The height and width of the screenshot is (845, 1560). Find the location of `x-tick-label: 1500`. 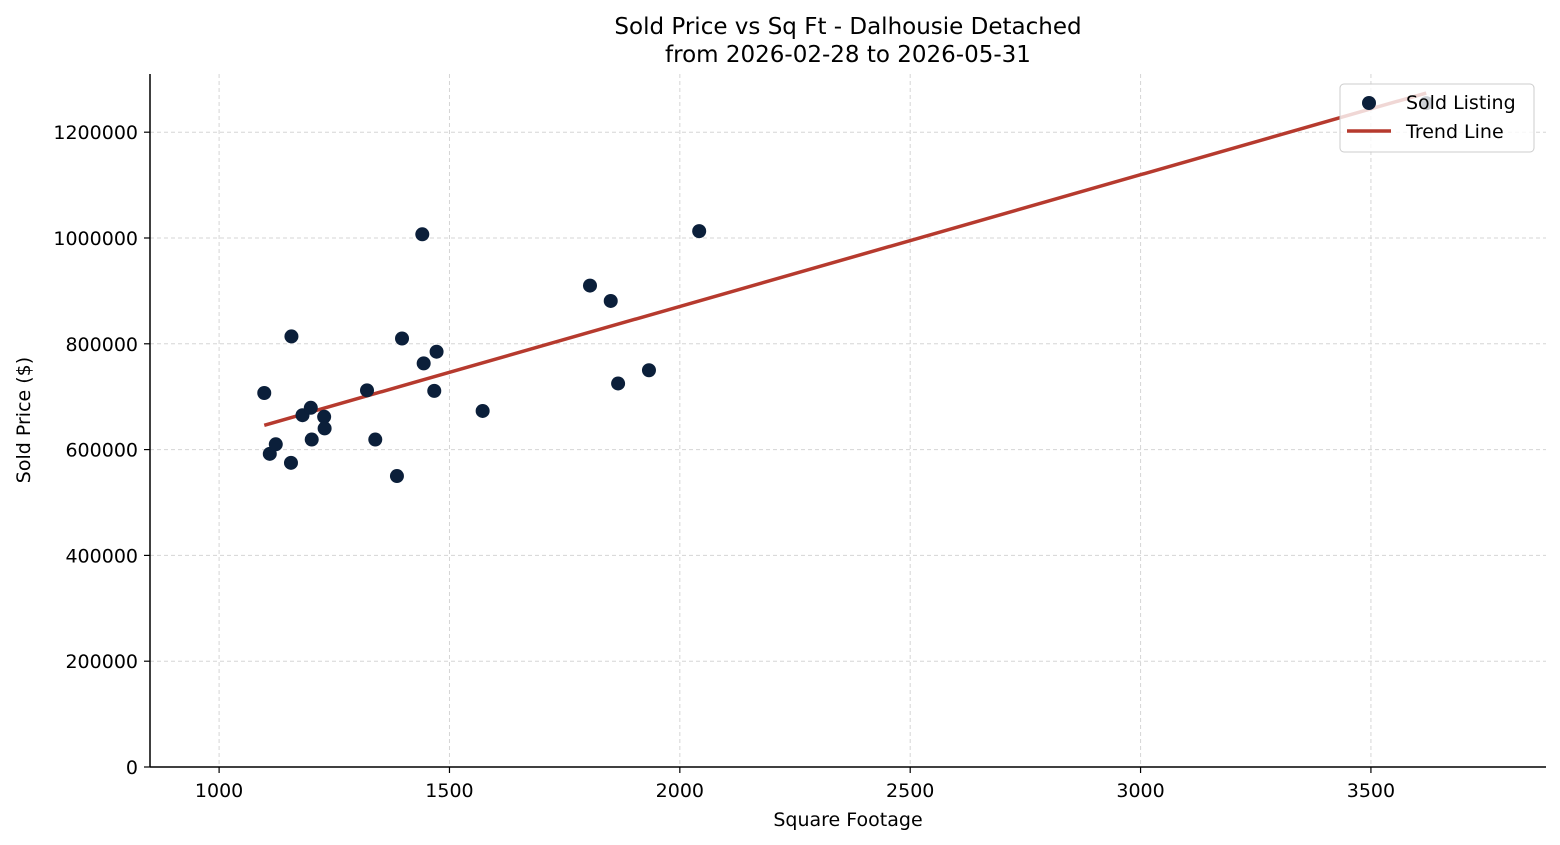

x-tick-label: 1500 is located at coordinates (449, 791).